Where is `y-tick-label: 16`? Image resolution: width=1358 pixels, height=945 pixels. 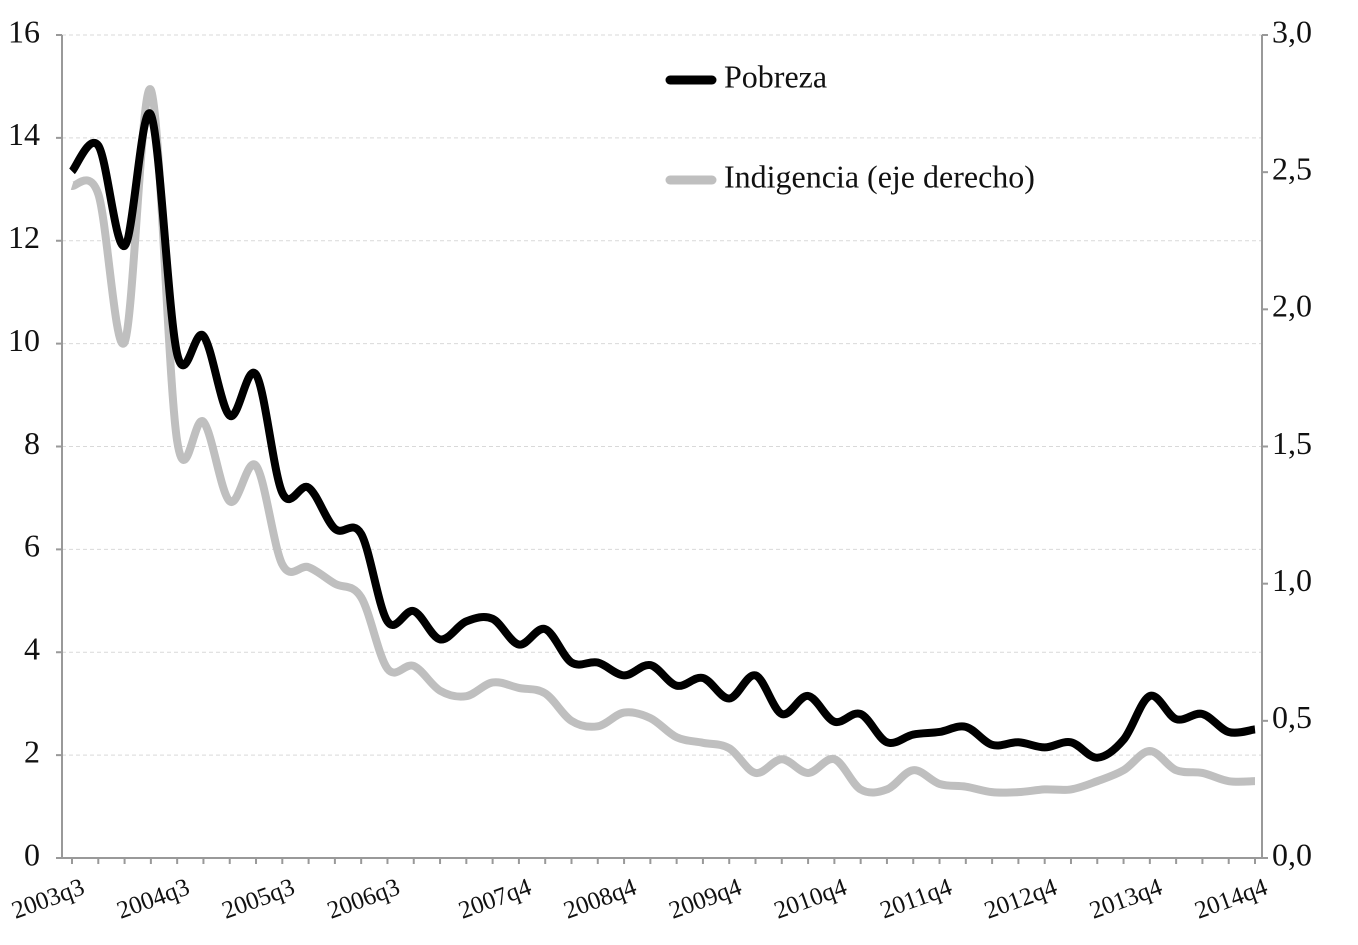
y-tick-label: 16 is located at coordinates (24, 31).